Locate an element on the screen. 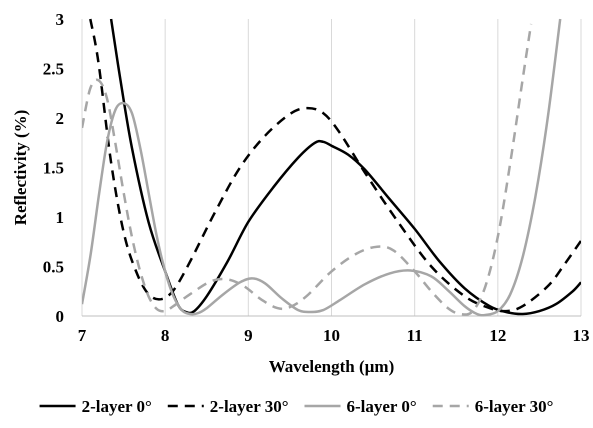 The height and width of the screenshot is (428, 593). y-tick-label: 0 is located at coordinates (60, 316).